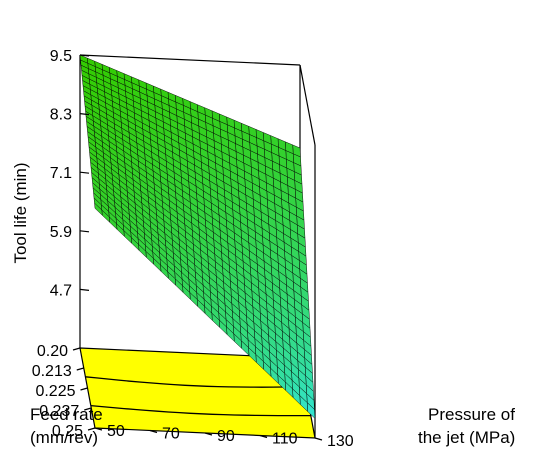  Describe the element at coordinates (98, 209) in the screenshot. I see `surface-cell` at that location.